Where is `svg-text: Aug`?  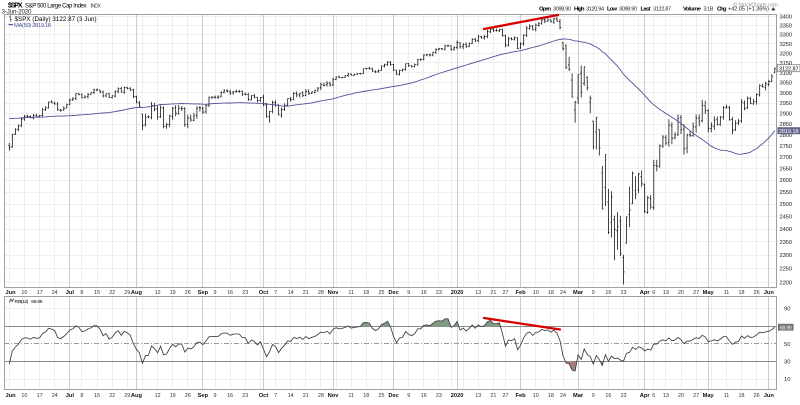 svg-text: Aug is located at coordinates (137, 293).